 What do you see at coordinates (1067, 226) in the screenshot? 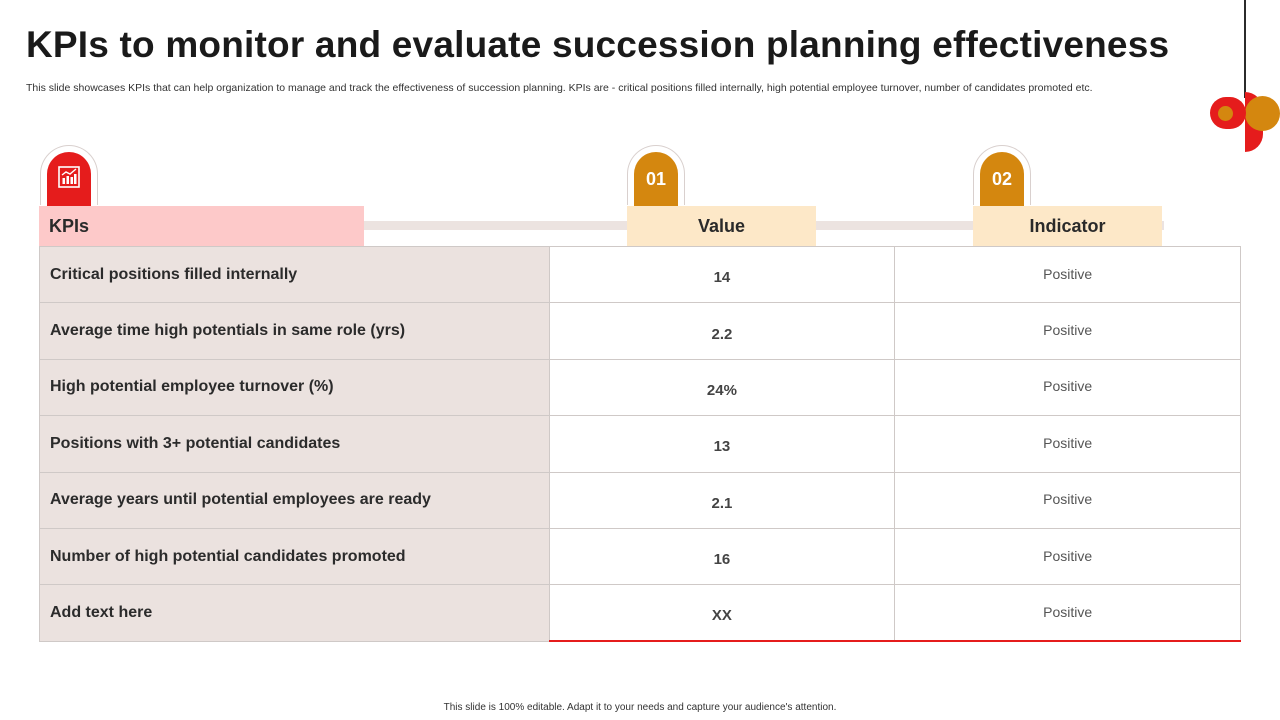
I see `indicator-column-header: Indicator` at bounding box center [1067, 226].